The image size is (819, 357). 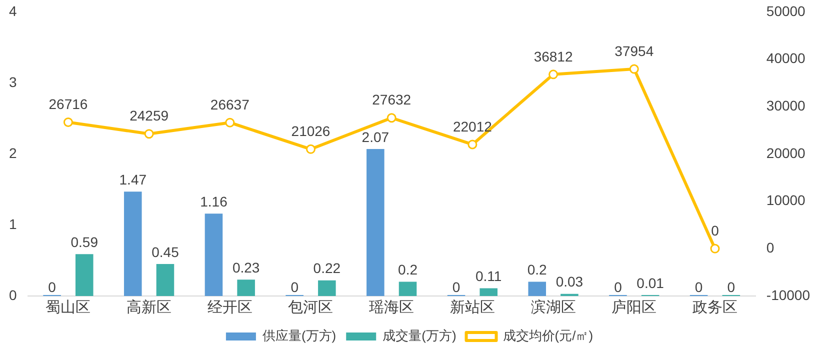 What do you see at coordinates (786, 106) in the screenshot?
I see `y2-tick-label: 30000` at bounding box center [786, 106].